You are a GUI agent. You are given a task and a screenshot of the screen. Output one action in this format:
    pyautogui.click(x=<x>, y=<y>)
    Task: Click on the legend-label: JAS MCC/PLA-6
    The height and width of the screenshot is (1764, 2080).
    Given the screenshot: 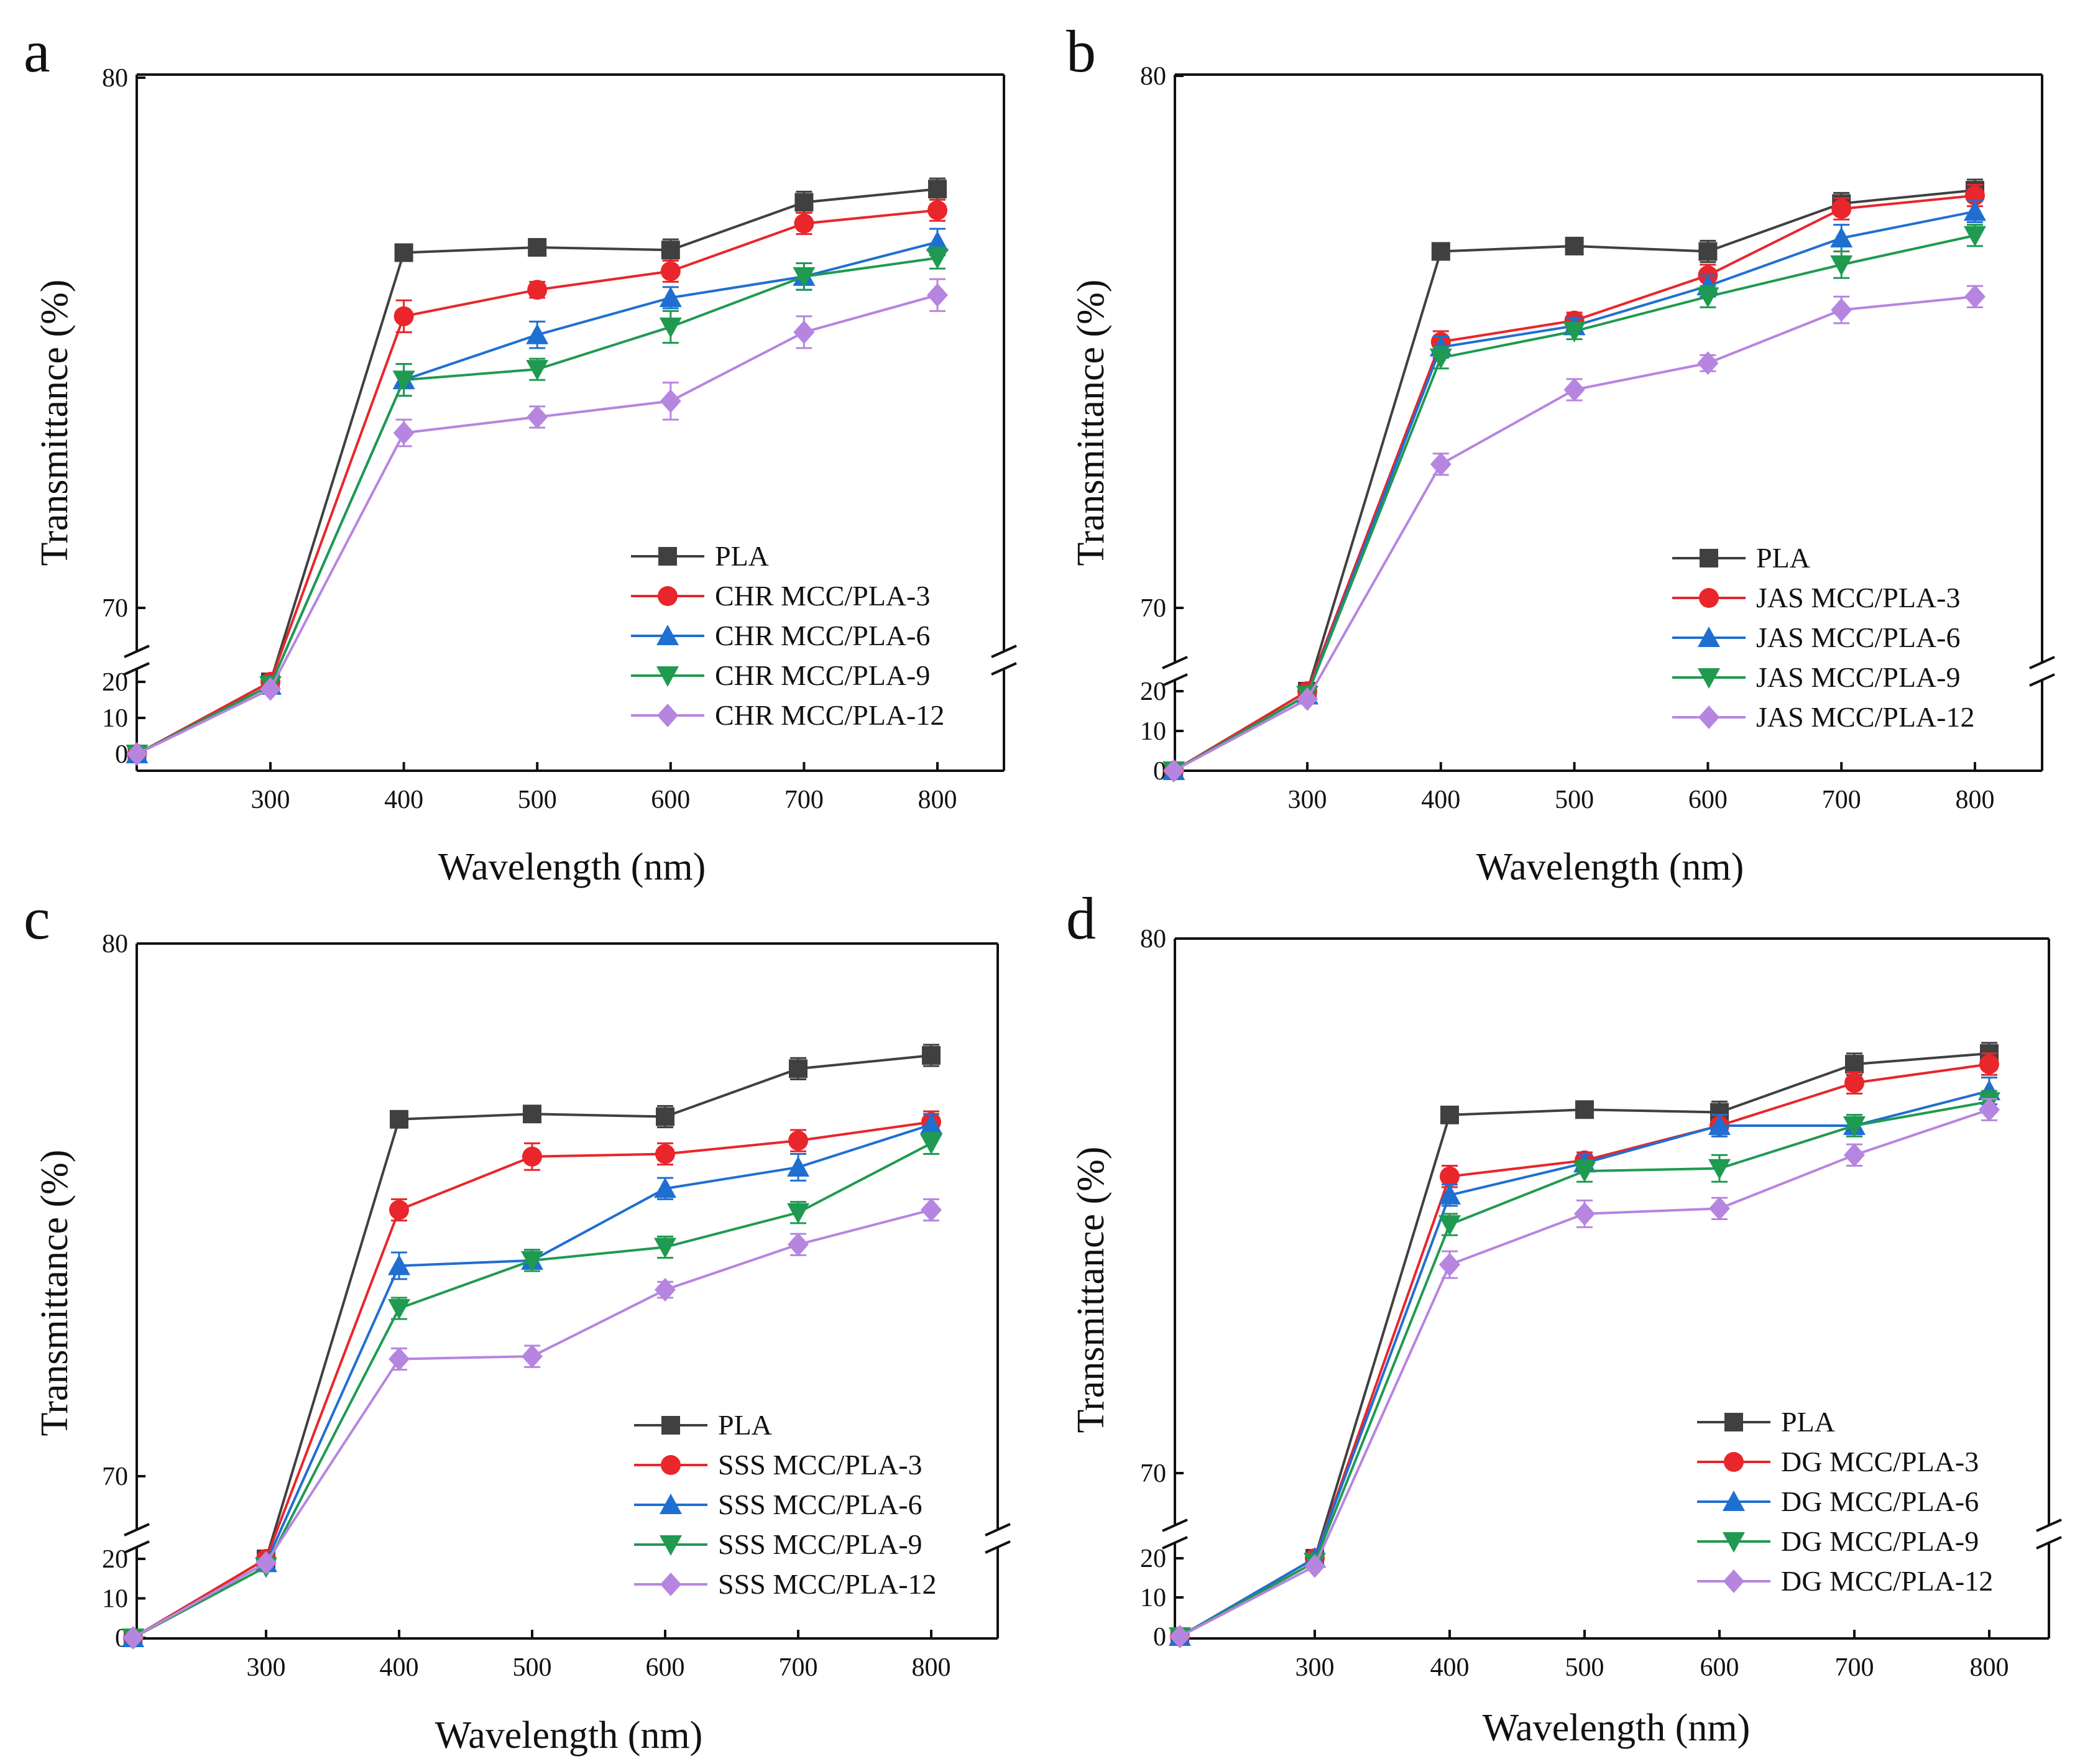 What is the action you would take?
    pyautogui.click(x=1858, y=637)
    